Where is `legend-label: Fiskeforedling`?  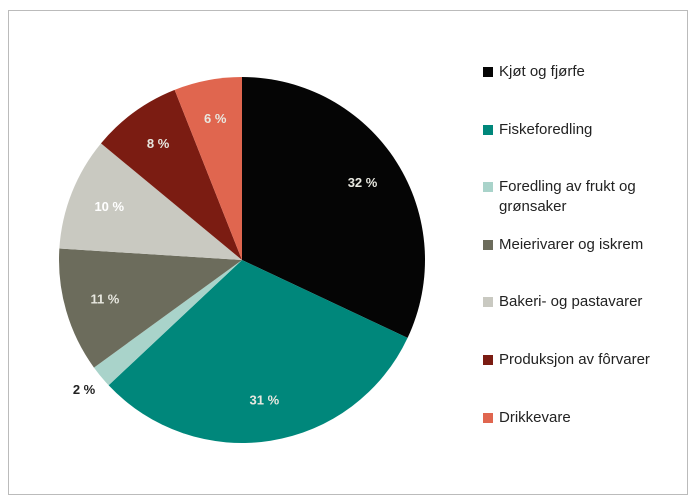 legend-label: Fiskeforedling is located at coordinates (546, 129).